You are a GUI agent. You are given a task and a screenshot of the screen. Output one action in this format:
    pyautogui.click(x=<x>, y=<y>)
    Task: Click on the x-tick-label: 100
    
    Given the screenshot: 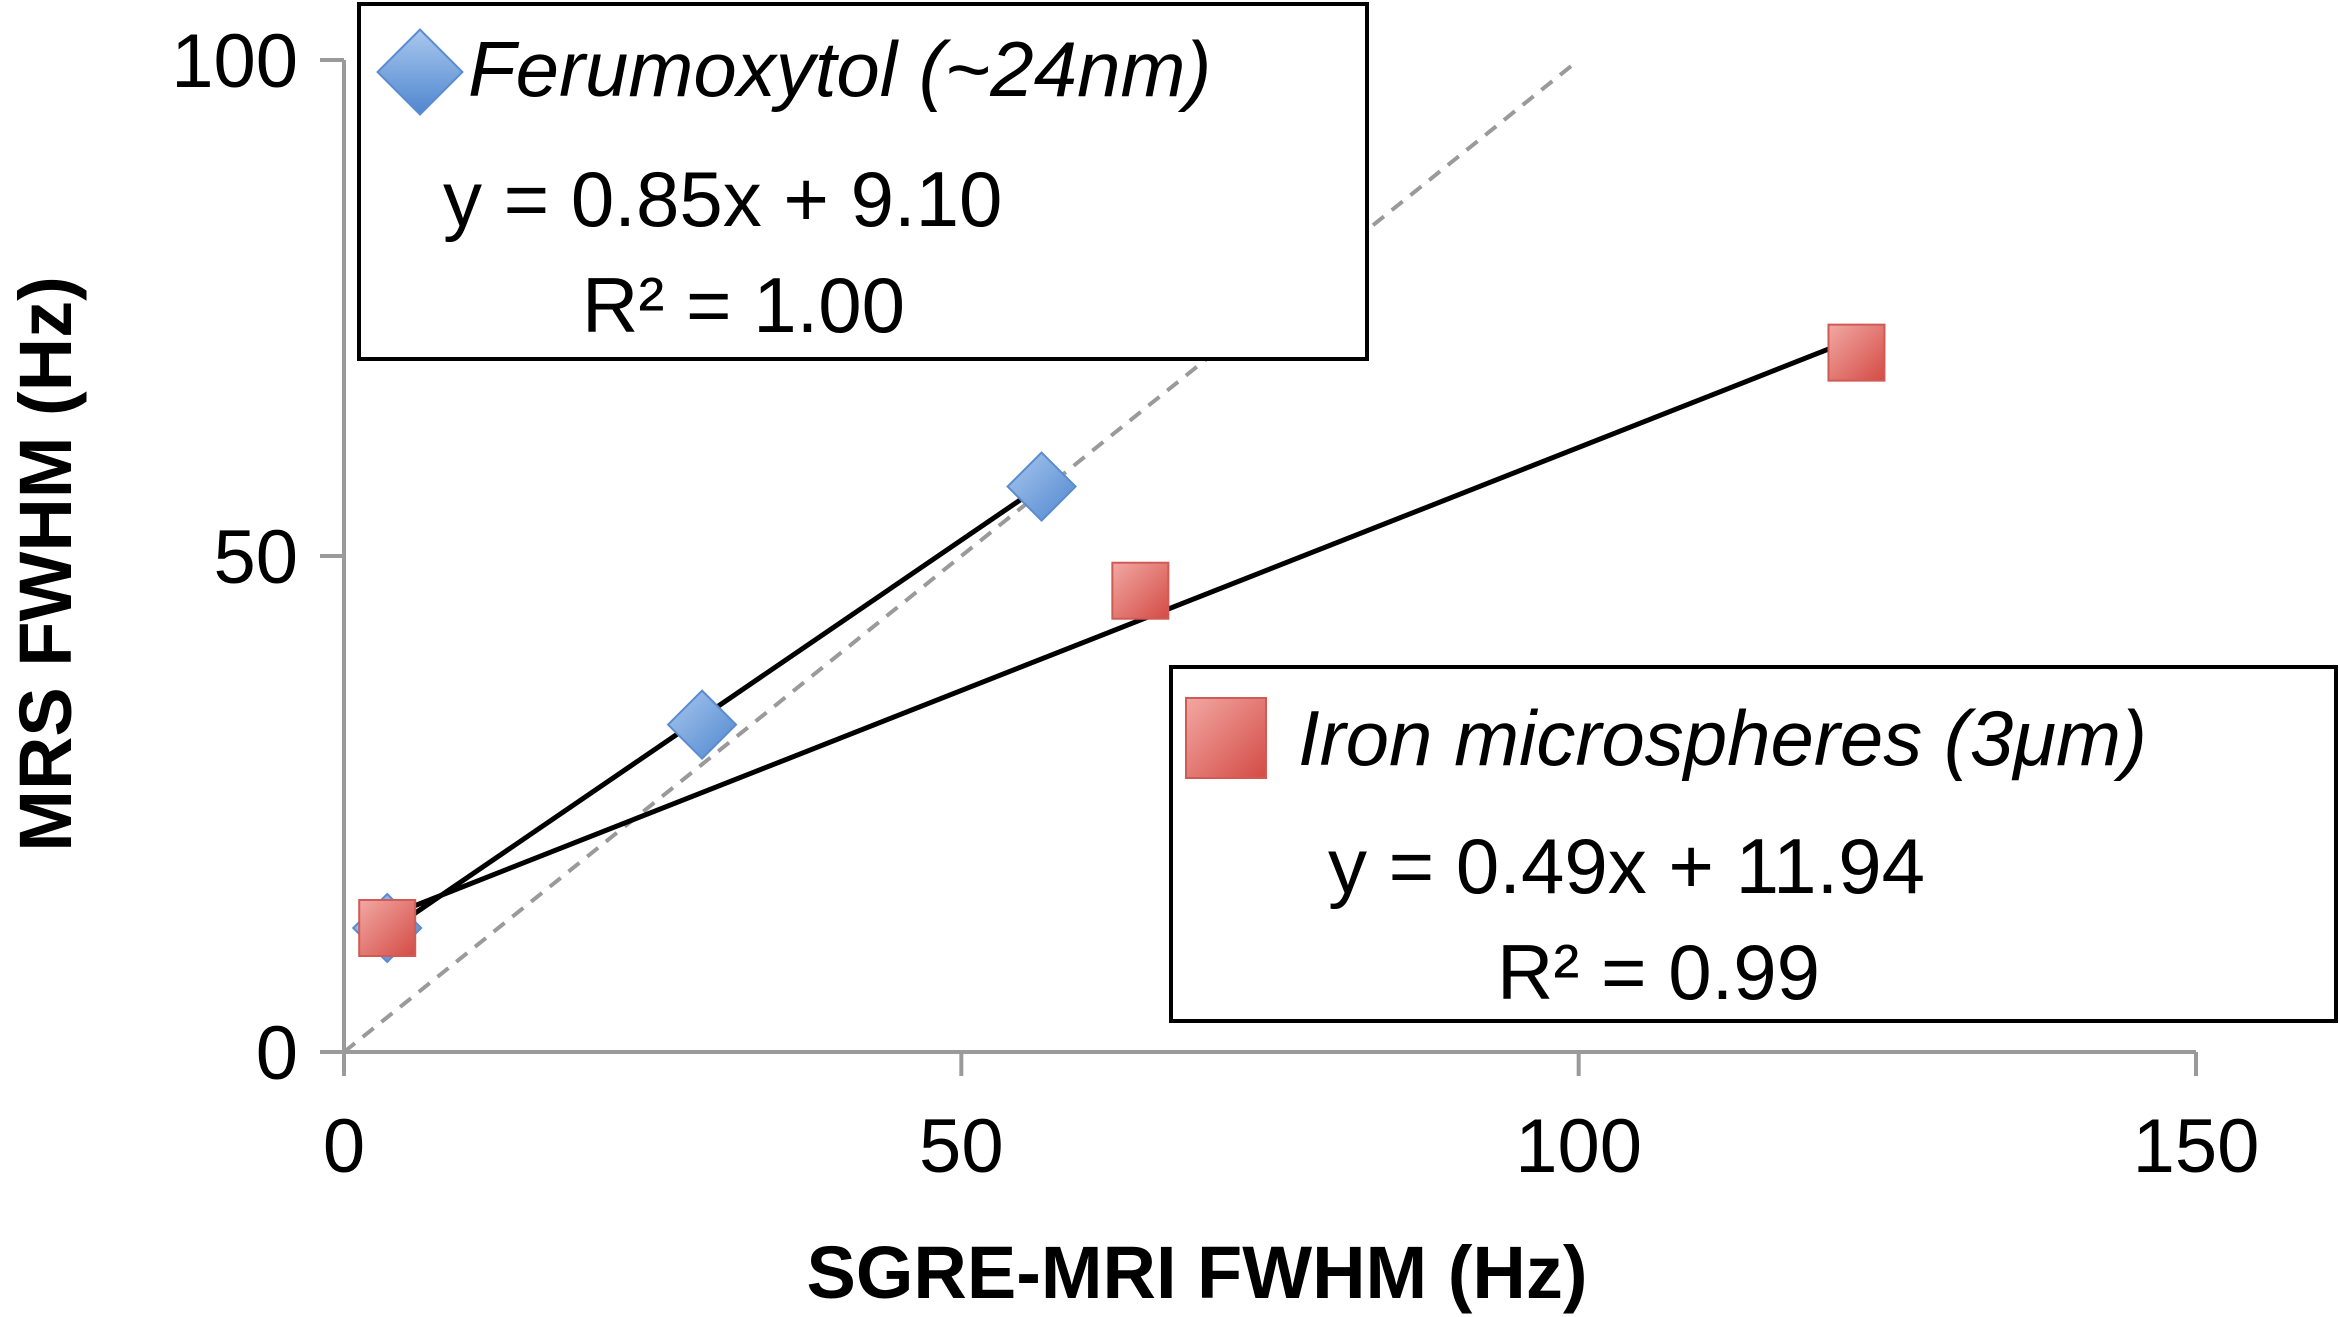 What is the action you would take?
    pyautogui.click(x=1578, y=1146)
    